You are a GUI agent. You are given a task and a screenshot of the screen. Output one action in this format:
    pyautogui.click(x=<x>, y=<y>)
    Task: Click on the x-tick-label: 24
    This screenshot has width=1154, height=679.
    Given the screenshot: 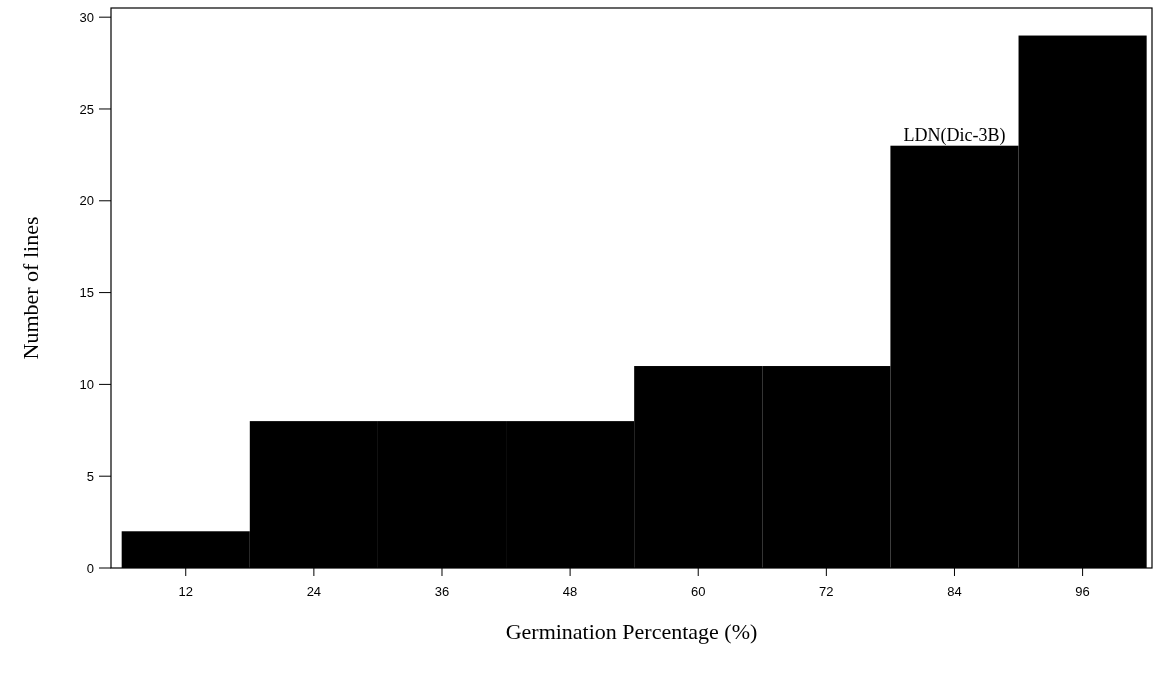 What is the action you would take?
    pyautogui.click(x=314, y=591)
    